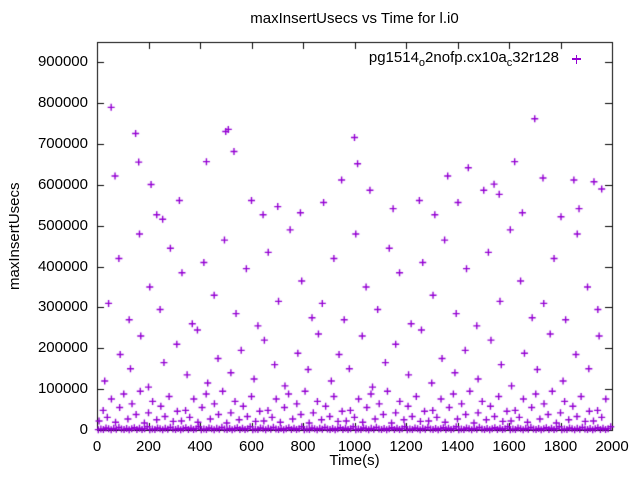 The image size is (640, 480). Describe the element at coordinates (576, 59) in the screenshot. I see `legend-sample-marker` at that location.